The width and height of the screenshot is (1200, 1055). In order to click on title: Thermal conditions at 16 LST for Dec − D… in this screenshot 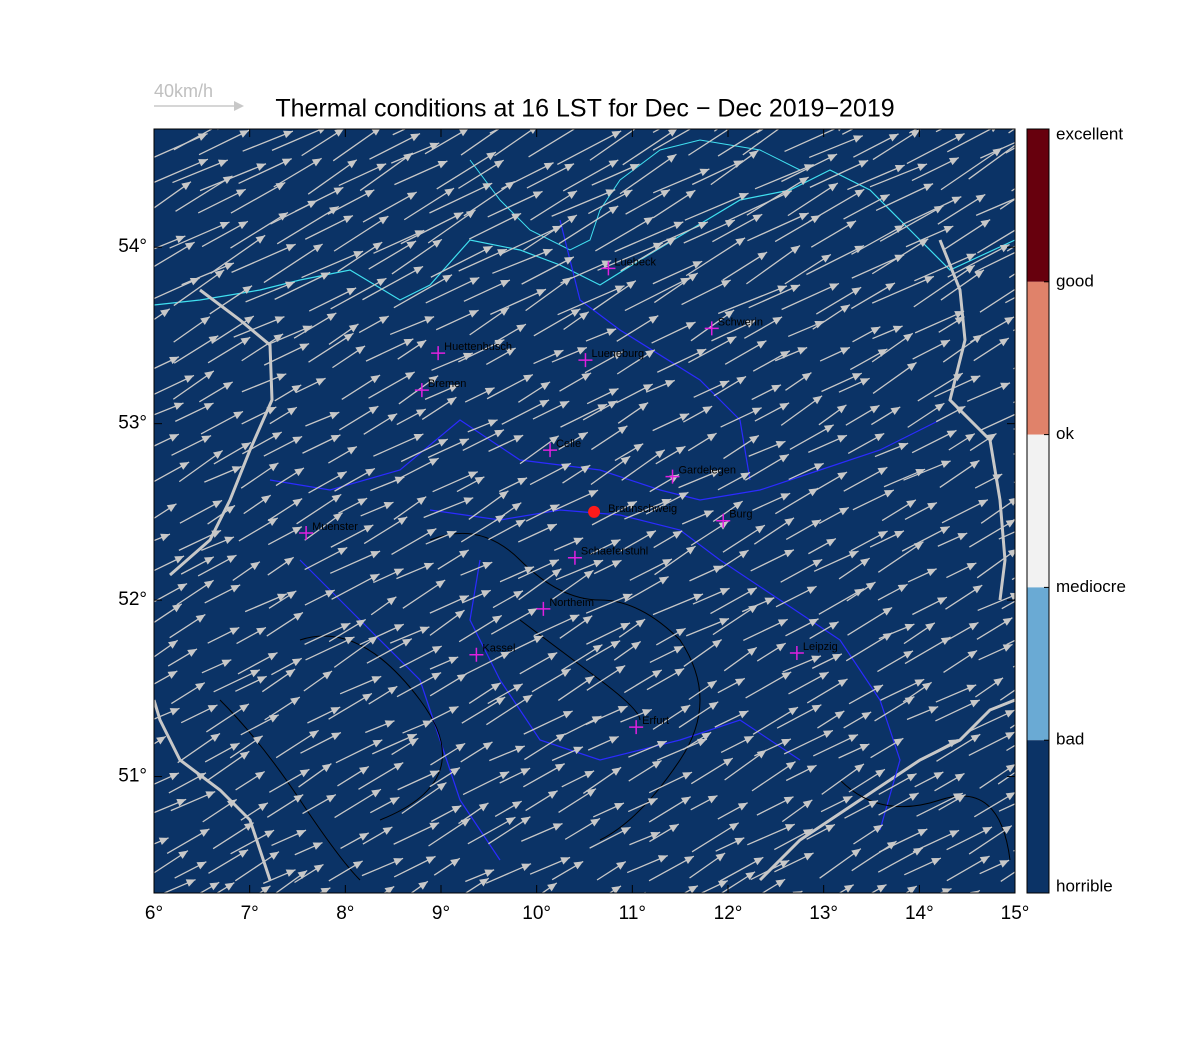, I will do `click(584, 109)`.